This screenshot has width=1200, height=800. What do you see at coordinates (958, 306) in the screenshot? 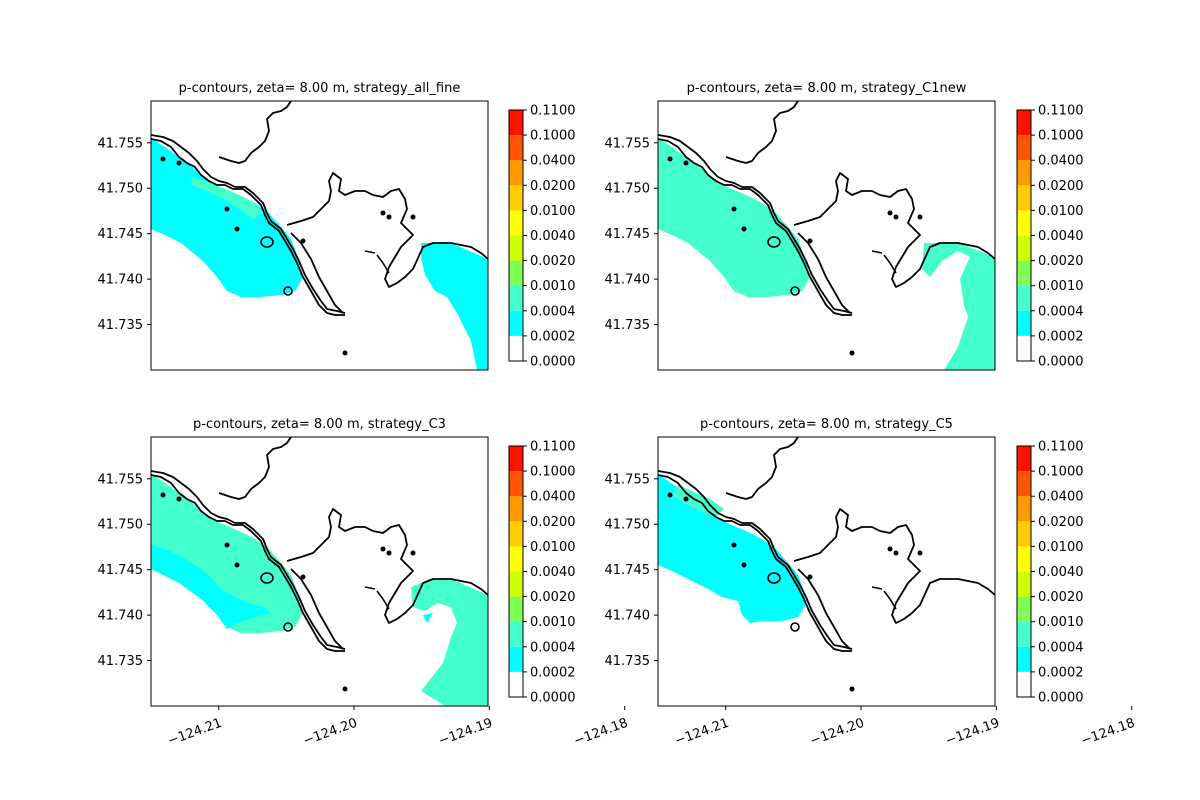
I see `fill-band-0.0004-0.0010-east` at bounding box center [958, 306].